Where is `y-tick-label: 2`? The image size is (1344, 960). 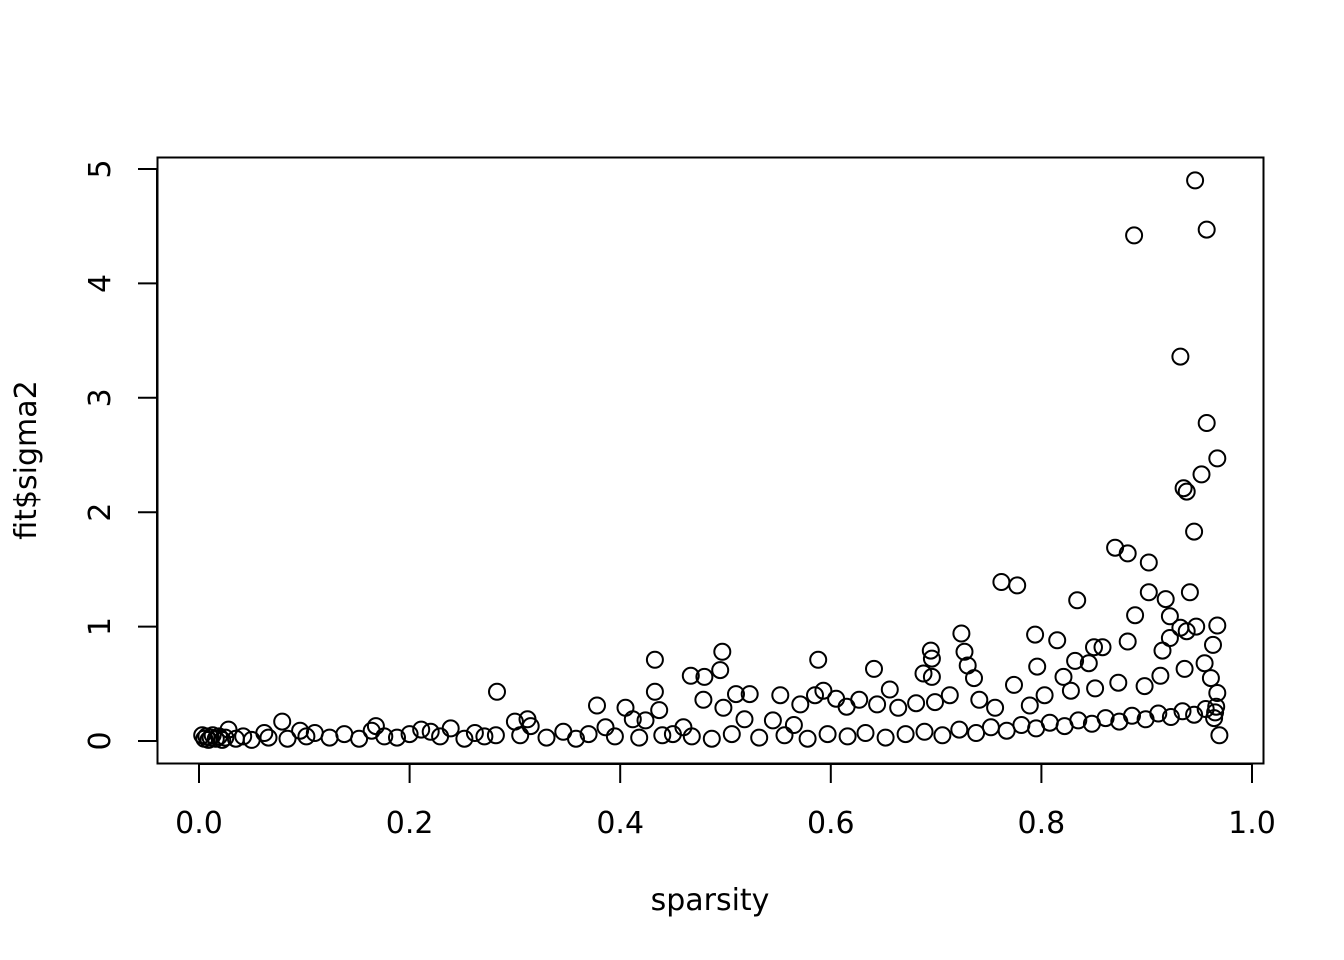 y-tick-label: 2 is located at coordinates (100, 512).